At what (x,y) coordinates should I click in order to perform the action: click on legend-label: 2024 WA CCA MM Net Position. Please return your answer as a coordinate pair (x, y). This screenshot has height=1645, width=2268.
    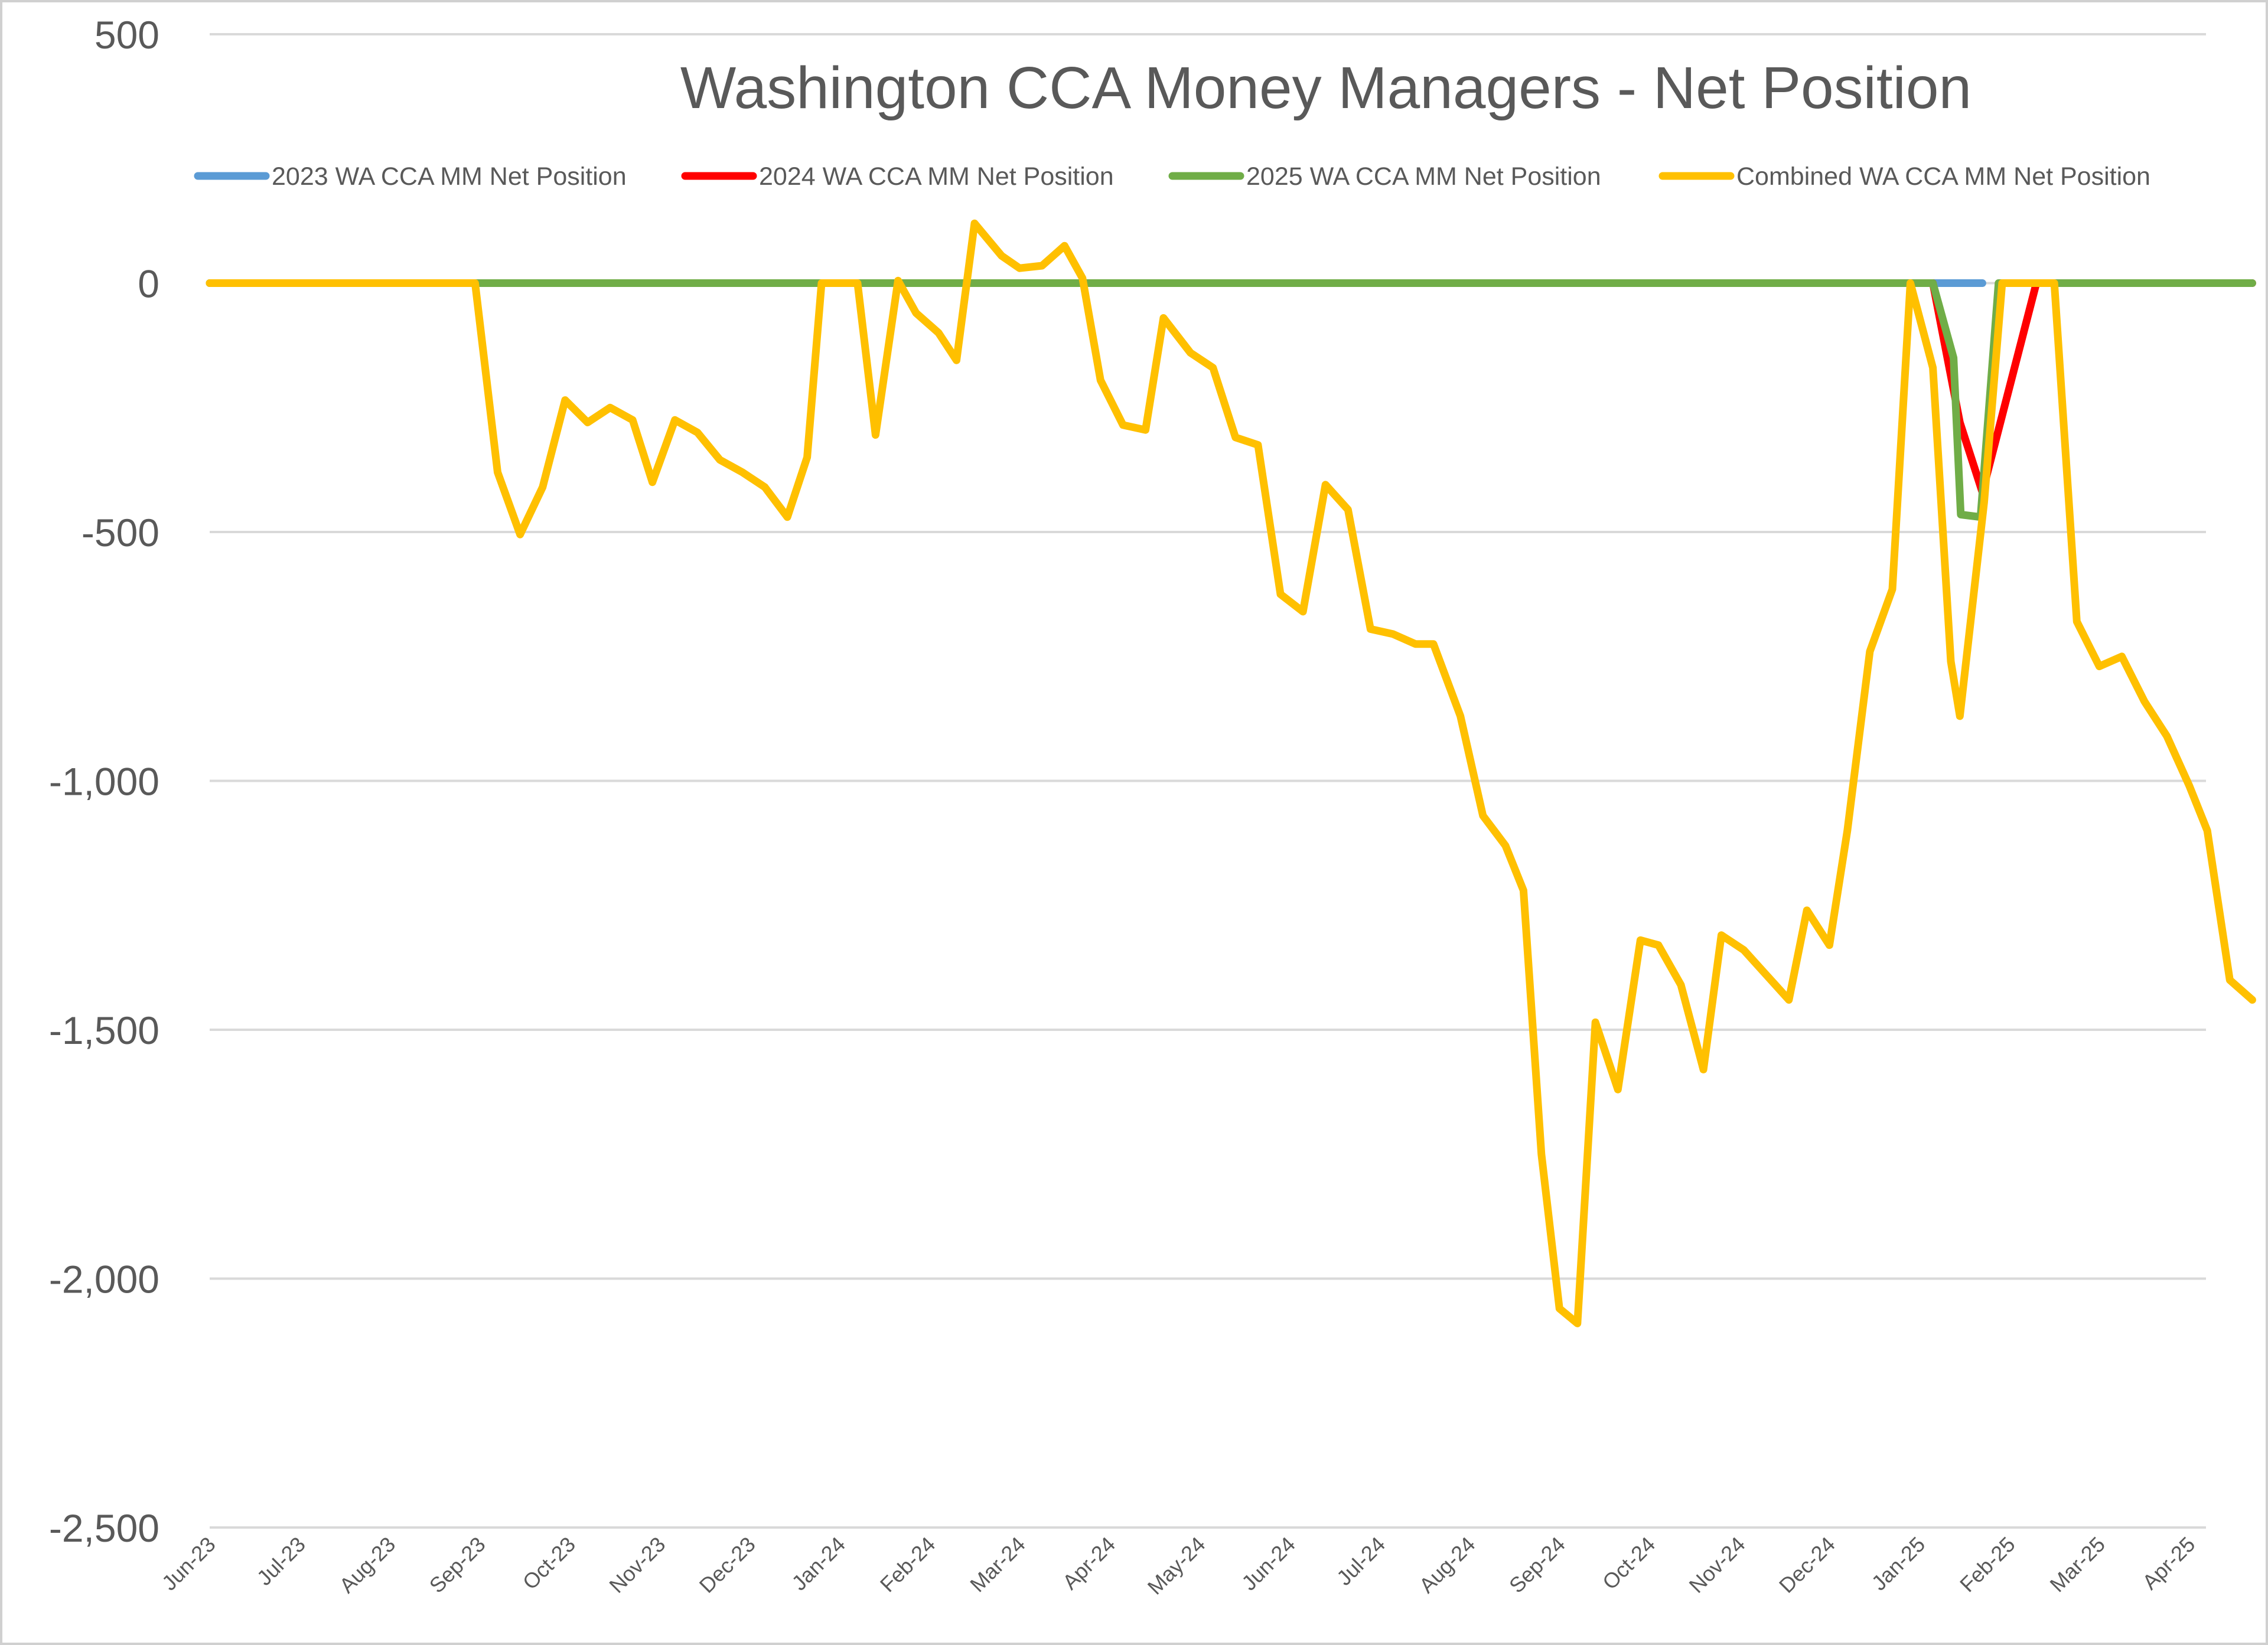
    Looking at the image, I should click on (936, 176).